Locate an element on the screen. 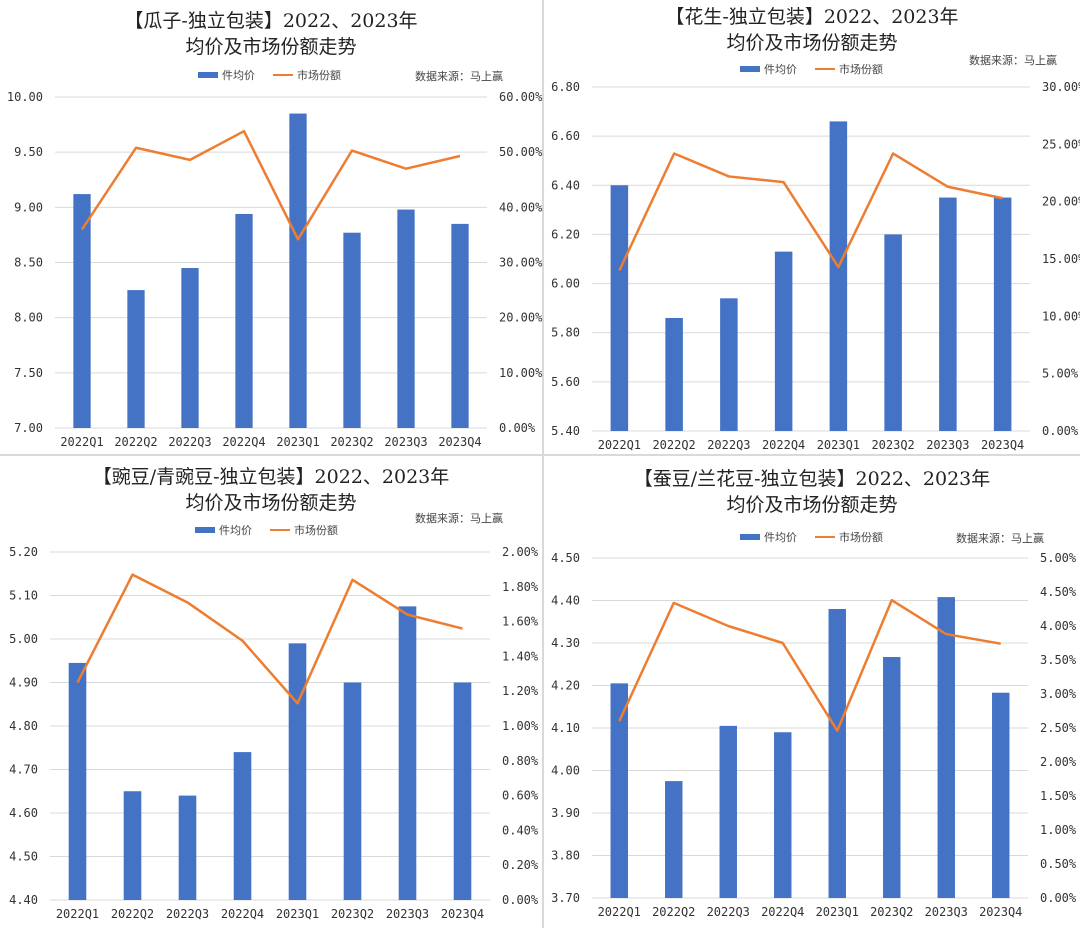 This screenshot has height=928, width=1080. y-tick-label-left: 4.90 is located at coordinates (23, 683).